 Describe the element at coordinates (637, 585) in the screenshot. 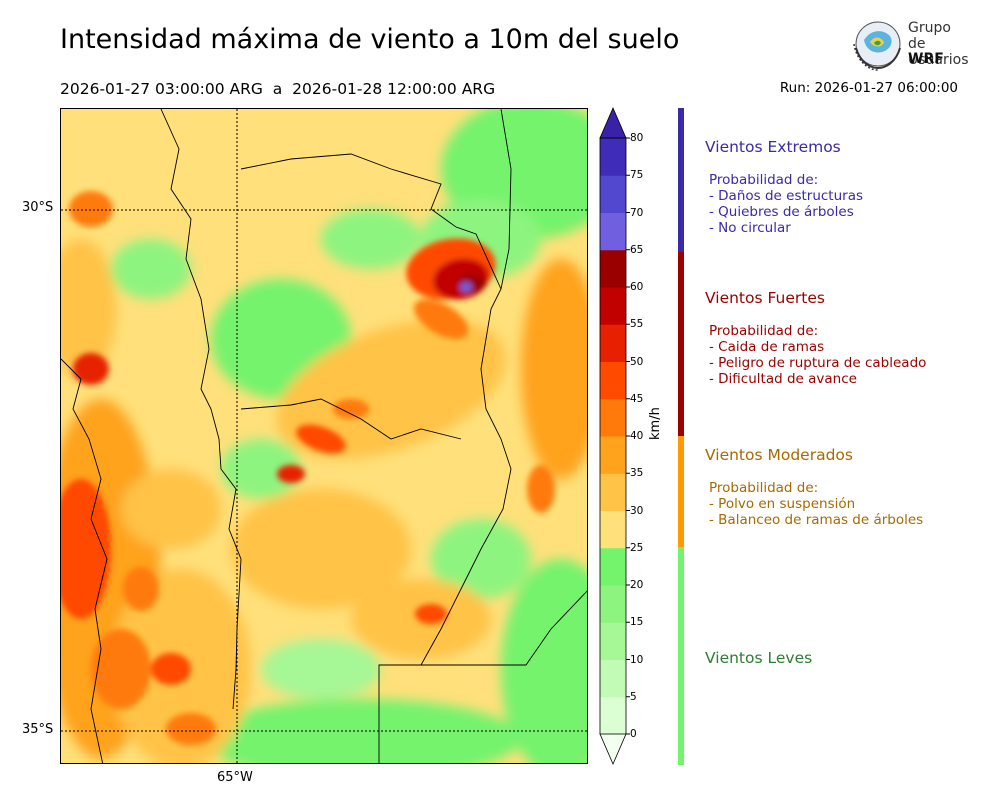

I see `colorbar-tick-label: 20` at that location.